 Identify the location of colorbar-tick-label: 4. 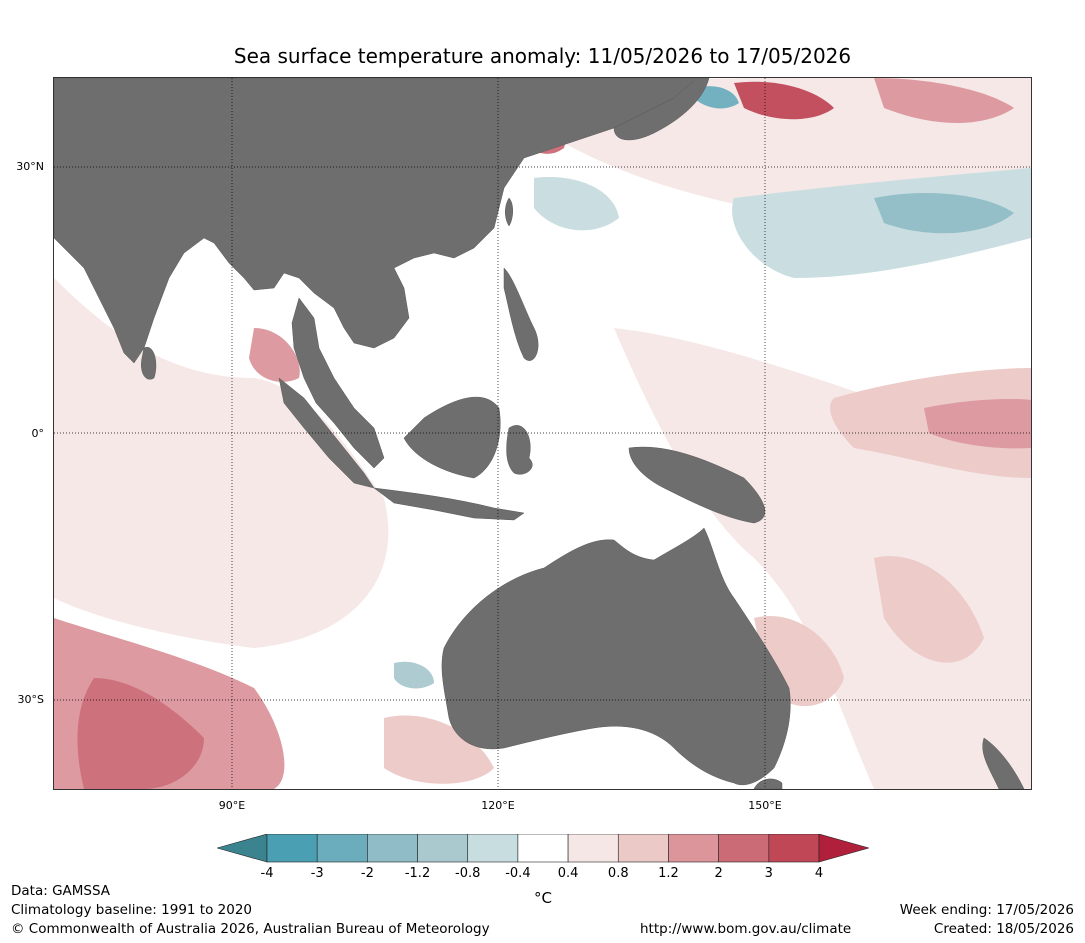
(819, 873).